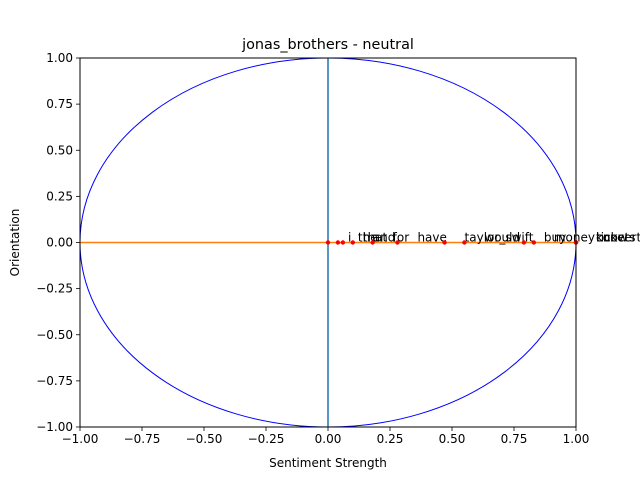 This screenshot has height=480, width=640. I want to click on y-axis-label: Orientation, so click(15, 243).